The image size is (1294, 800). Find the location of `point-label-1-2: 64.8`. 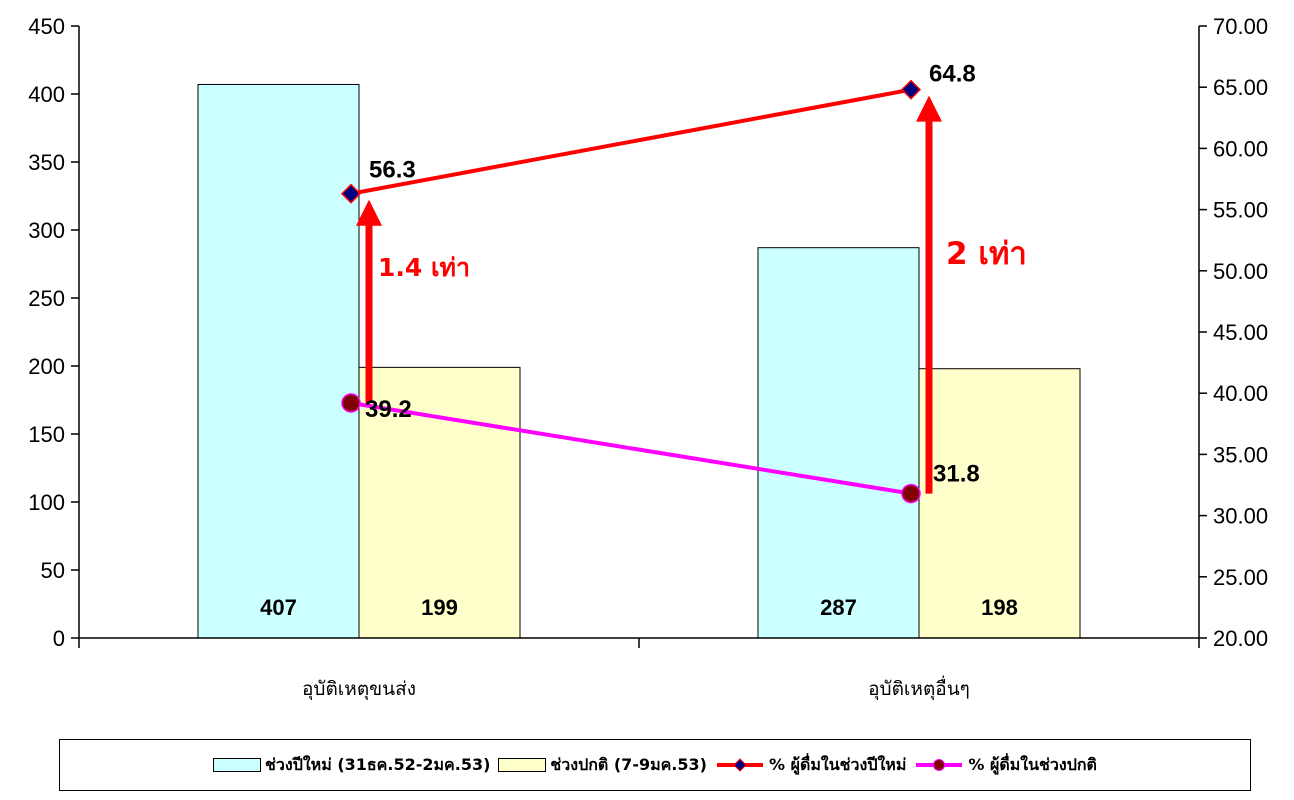

point-label-1-2: 64.8 is located at coordinates (952, 74).